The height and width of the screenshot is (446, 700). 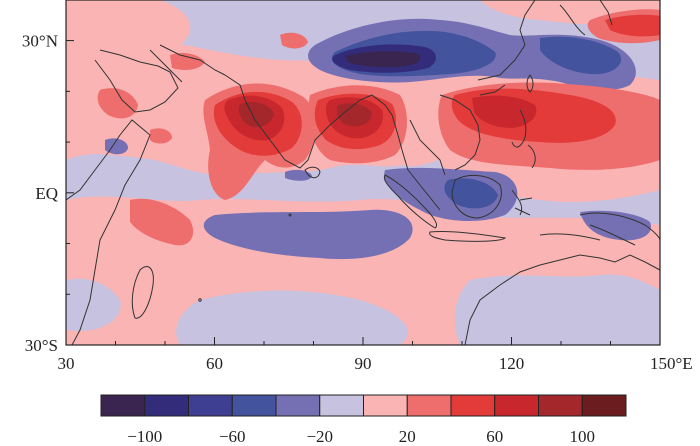 What do you see at coordinates (512, 363) in the screenshot?
I see `lon-tick-label: 120` at bounding box center [512, 363].